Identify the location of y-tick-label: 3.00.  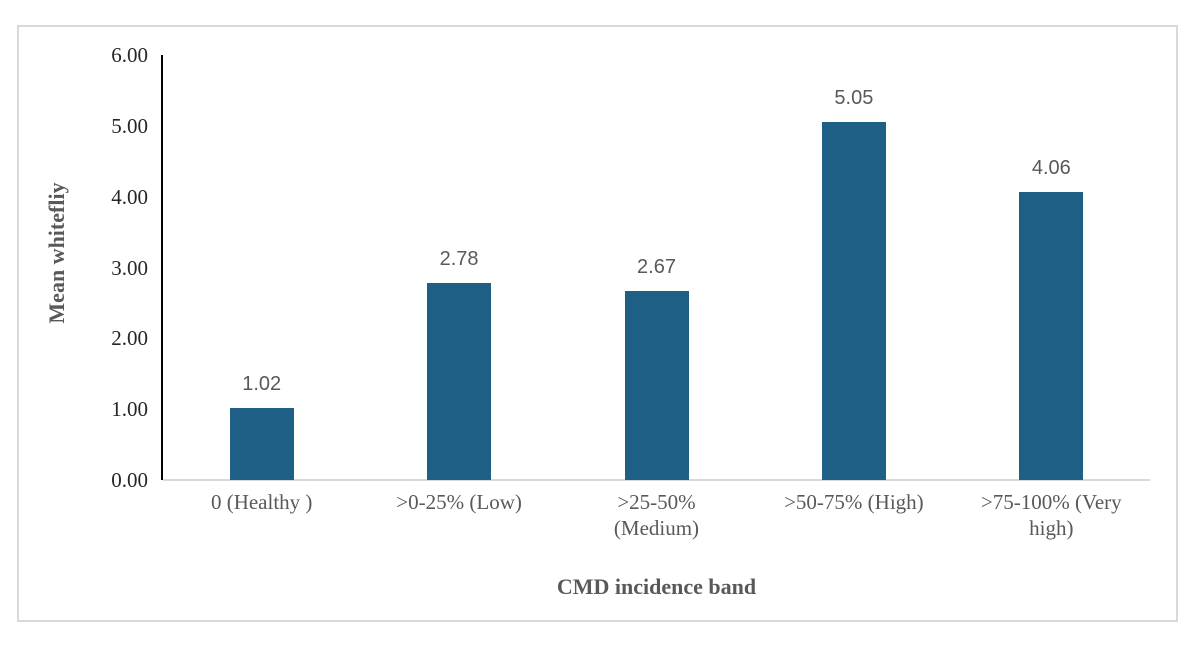
(129, 267).